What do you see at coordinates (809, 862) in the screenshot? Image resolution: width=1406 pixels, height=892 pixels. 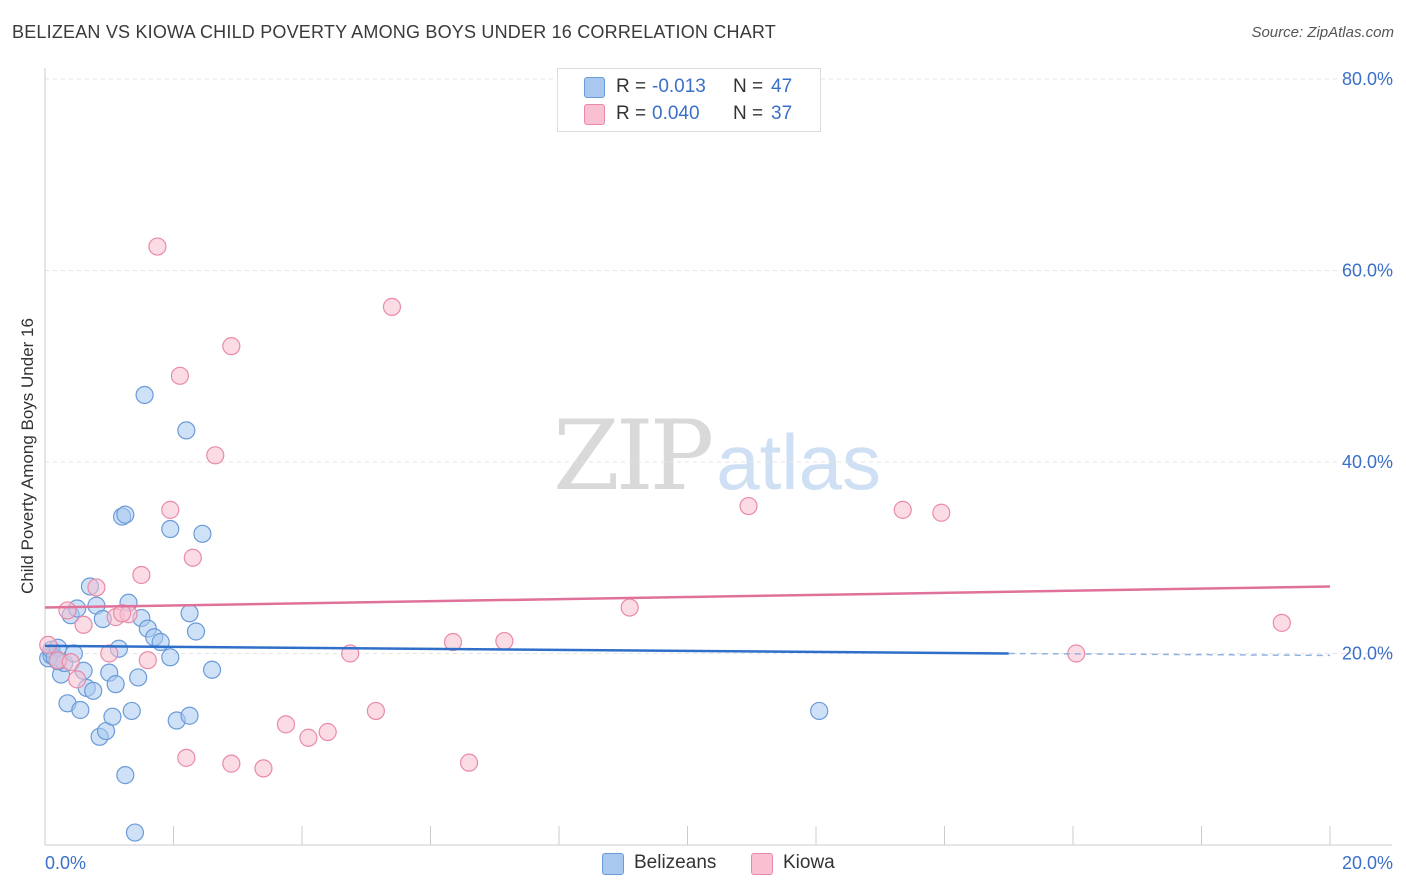 I see `legend-label: Kiowa` at bounding box center [809, 862].